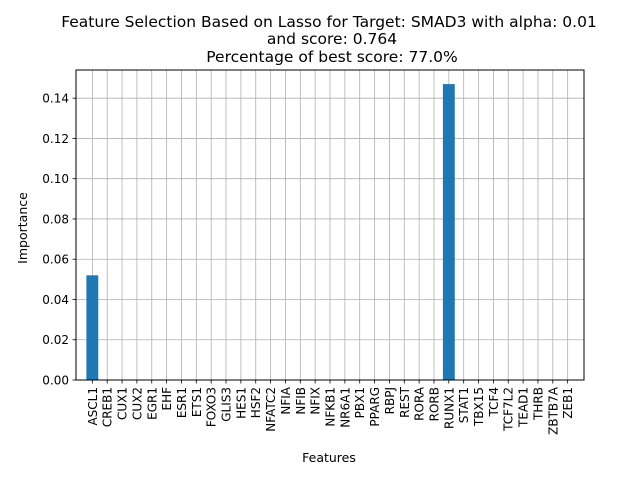 Image resolution: width=640 pixels, height=480 pixels. What do you see at coordinates (256, 402) in the screenshot?
I see `x-tick-label: HSF2` at bounding box center [256, 402].